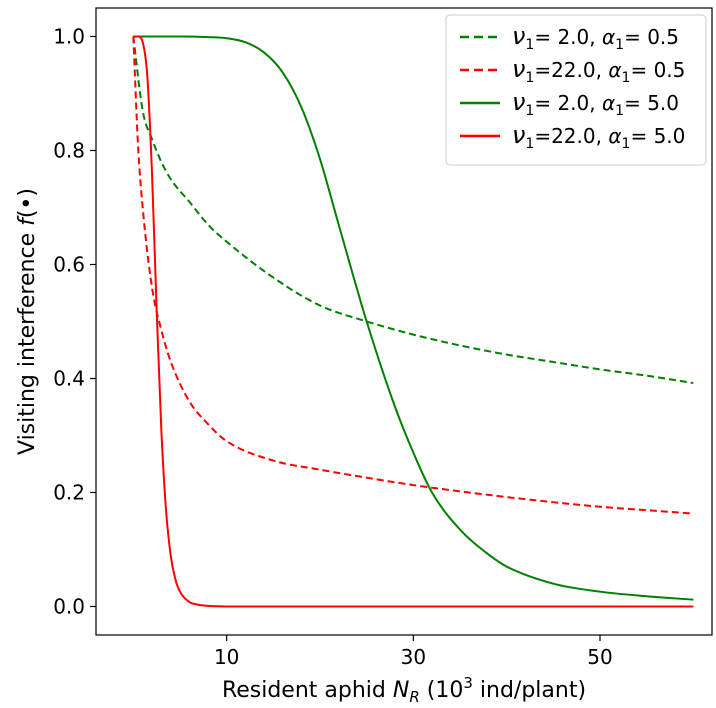 The image size is (716, 708). What do you see at coordinates (468, 683) in the screenshot?
I see `x-axis-label-part: 3` at bounding box center [468, 683].